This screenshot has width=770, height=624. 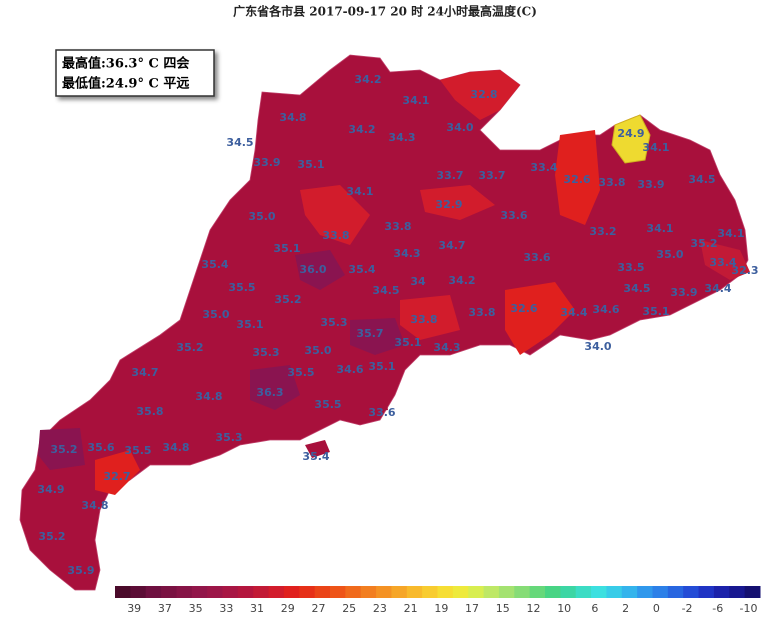 I want to click on legend-label: 29, so click(x=288, y=608).